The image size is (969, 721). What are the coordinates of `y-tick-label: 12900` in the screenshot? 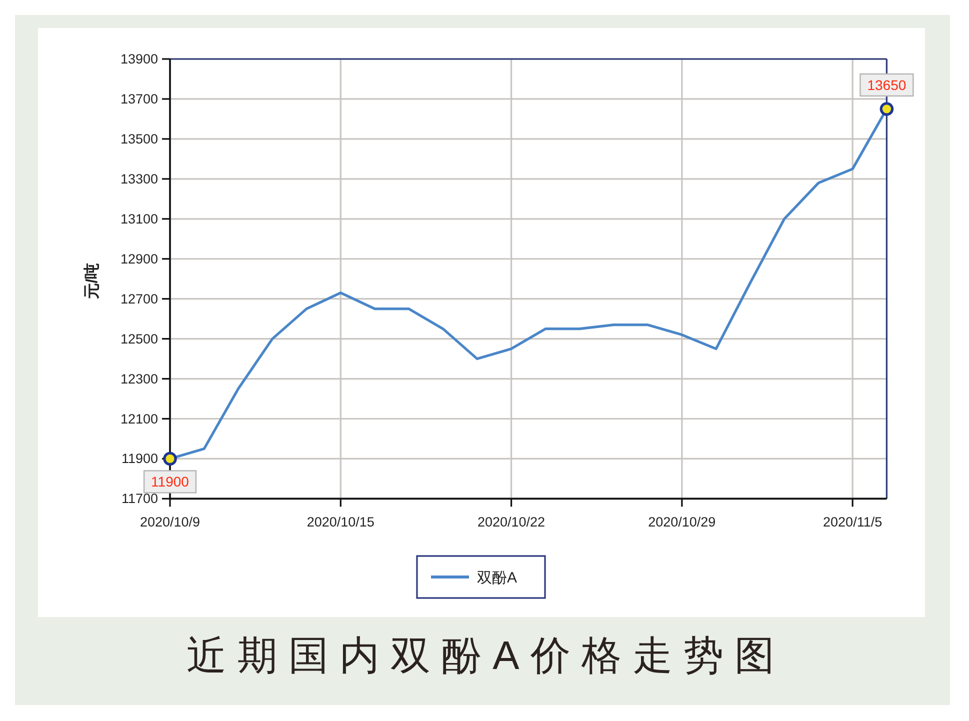 It's located at (139, 258).